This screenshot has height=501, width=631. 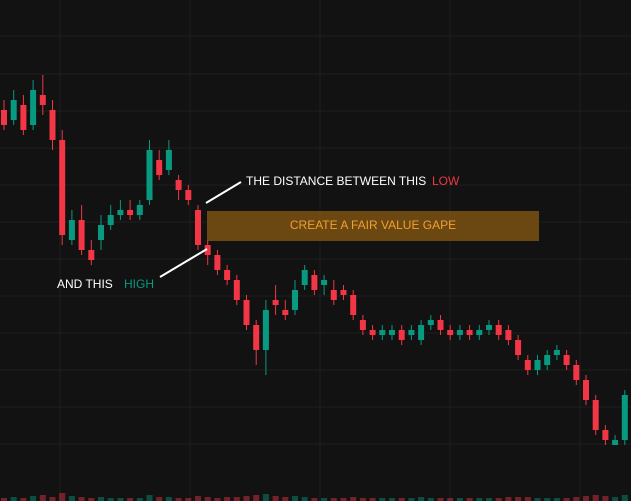 What do you see at coordinates (314, 497) in the screenshot?
I see `volume-layer` at bounding box center [314, 497].